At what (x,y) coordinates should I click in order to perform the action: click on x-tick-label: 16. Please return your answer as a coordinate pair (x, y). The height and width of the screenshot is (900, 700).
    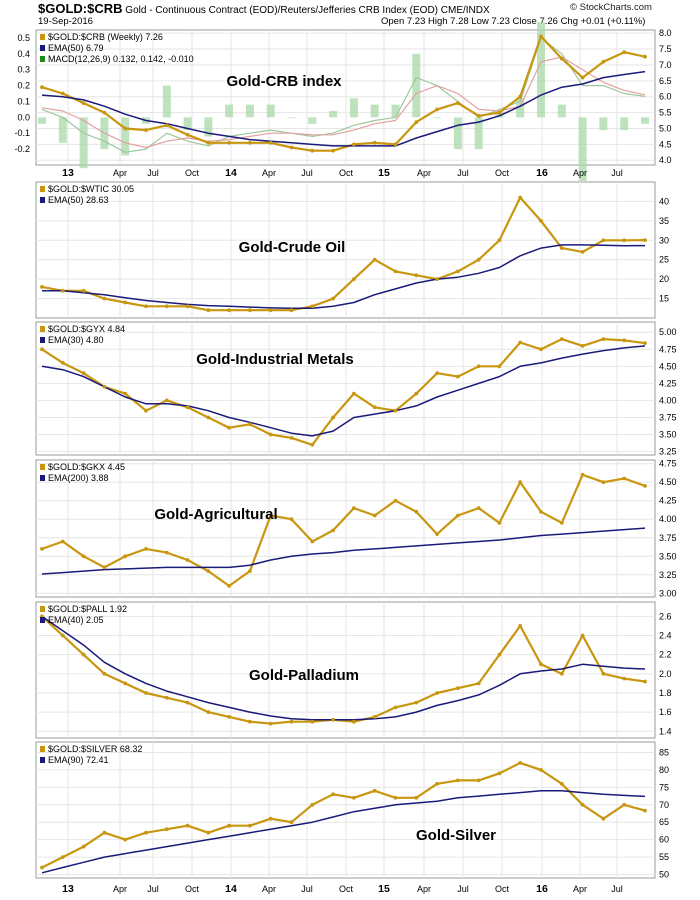
    Looking at the image, I should click on (542, 173).